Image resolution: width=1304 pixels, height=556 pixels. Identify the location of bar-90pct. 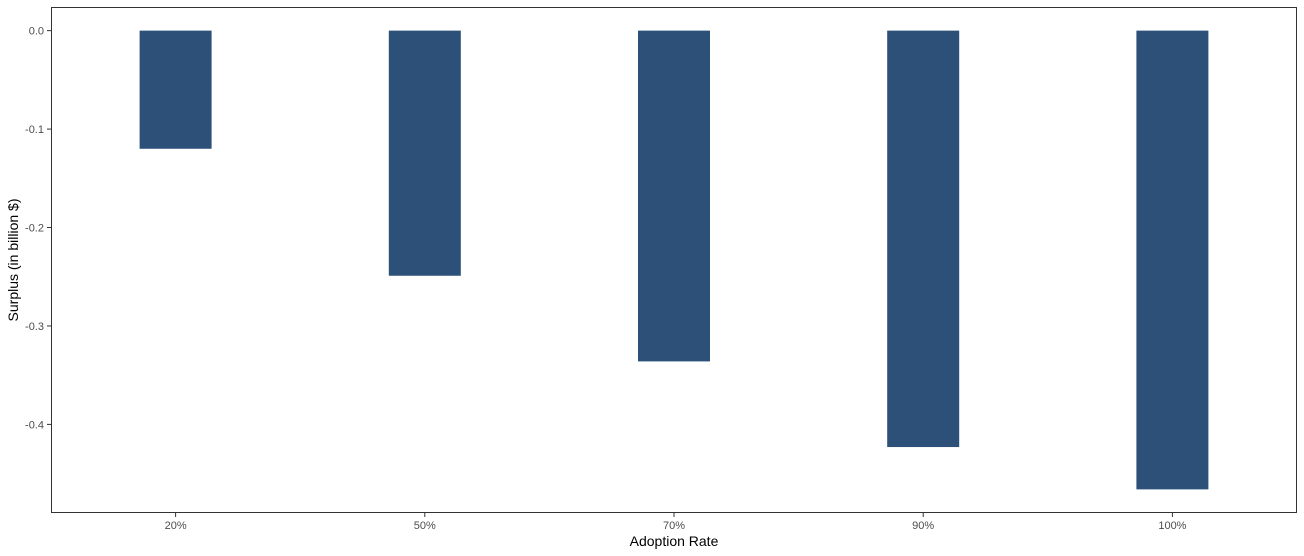
(923, 239).